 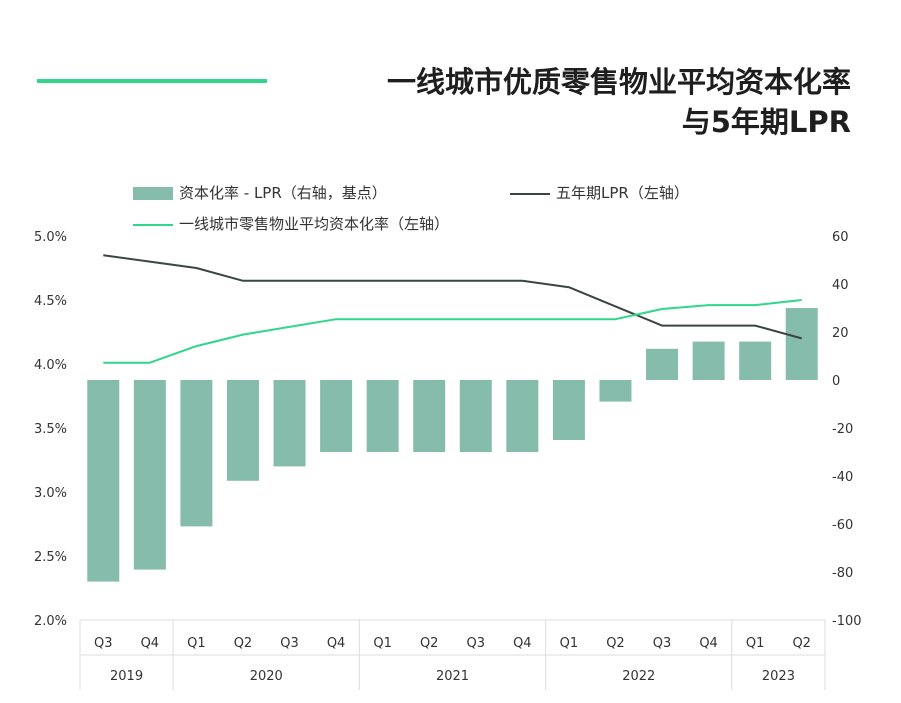 I want to click on legend-label-cap: 一线城市零售物业平均资本化率（左轴）, so click(x=314, y=224).